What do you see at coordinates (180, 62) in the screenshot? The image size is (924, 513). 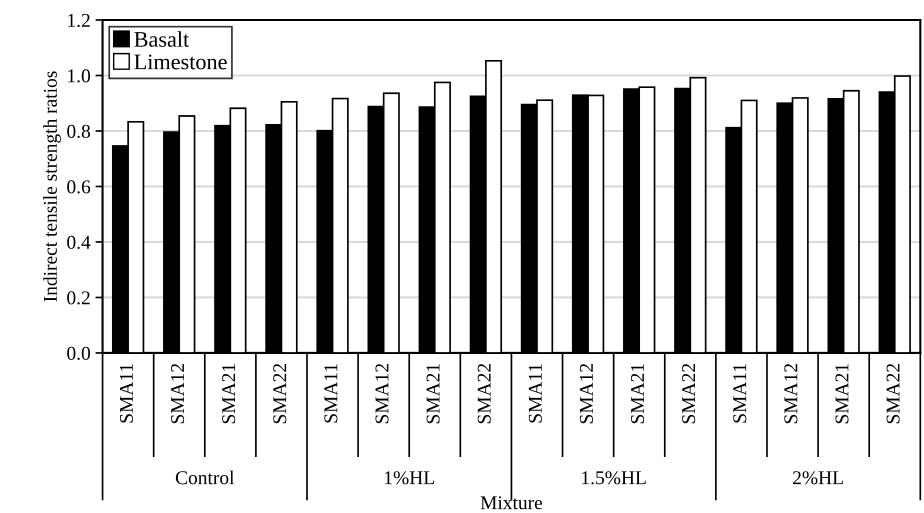 I see `legend-label: Limestone` at bounding box center [180, 62].